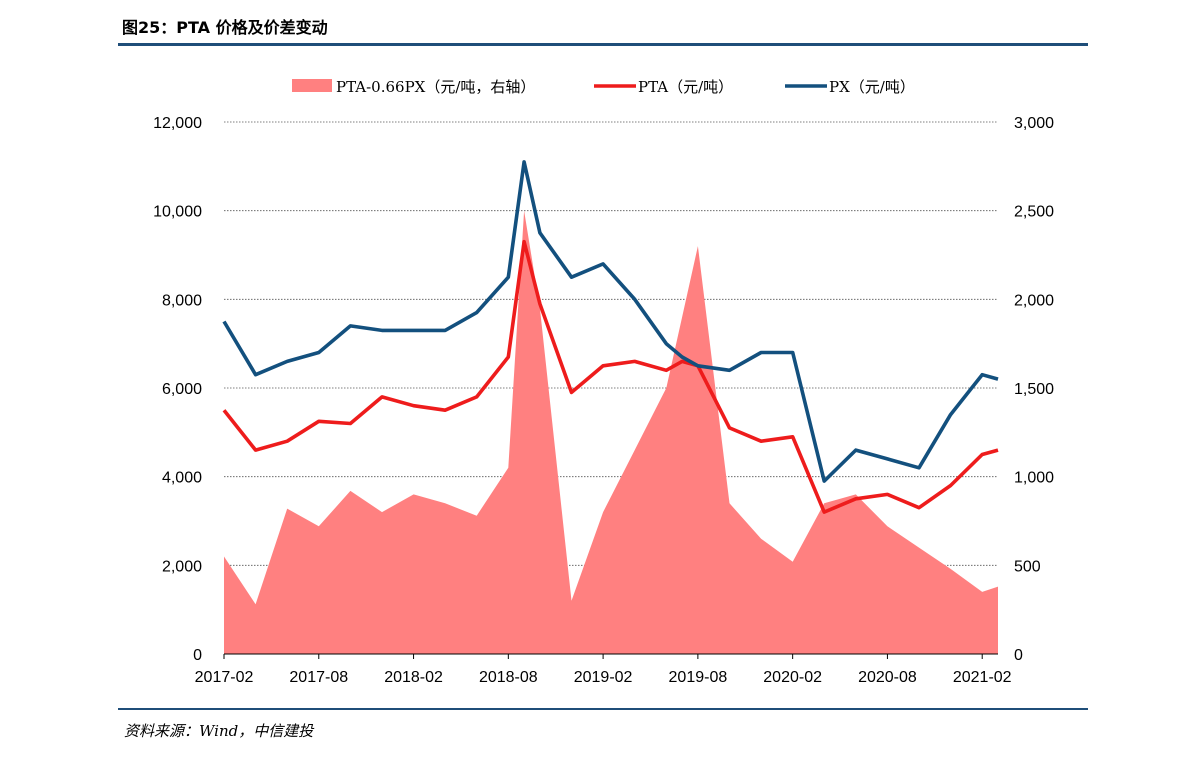 The height and width of the screenshot is (758, 1191). Describe the element at coordinates (982, 677) in the screenshot. I see `x-tick-label: 2021-02` at that location.